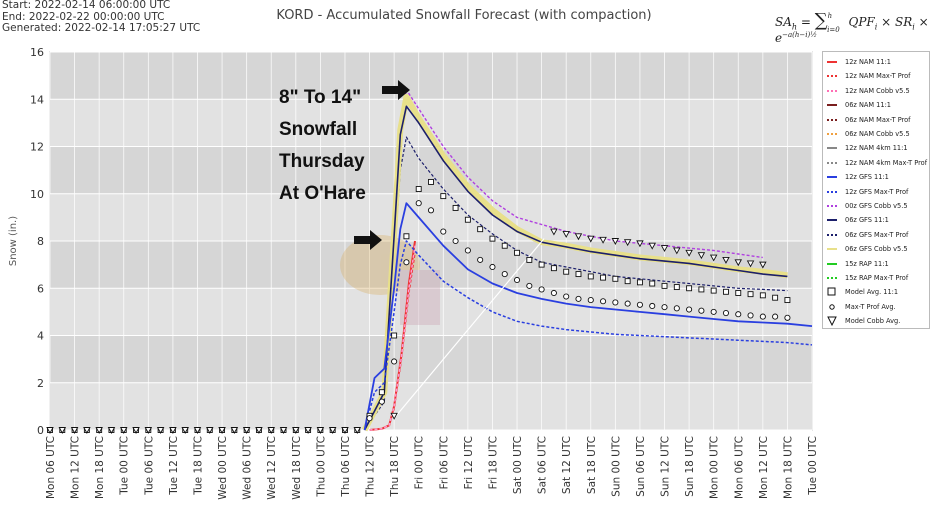 This screenshot has height=524, width=932. I want to click on x-tick-label: Sat 06 UTC, so click(543, 465).